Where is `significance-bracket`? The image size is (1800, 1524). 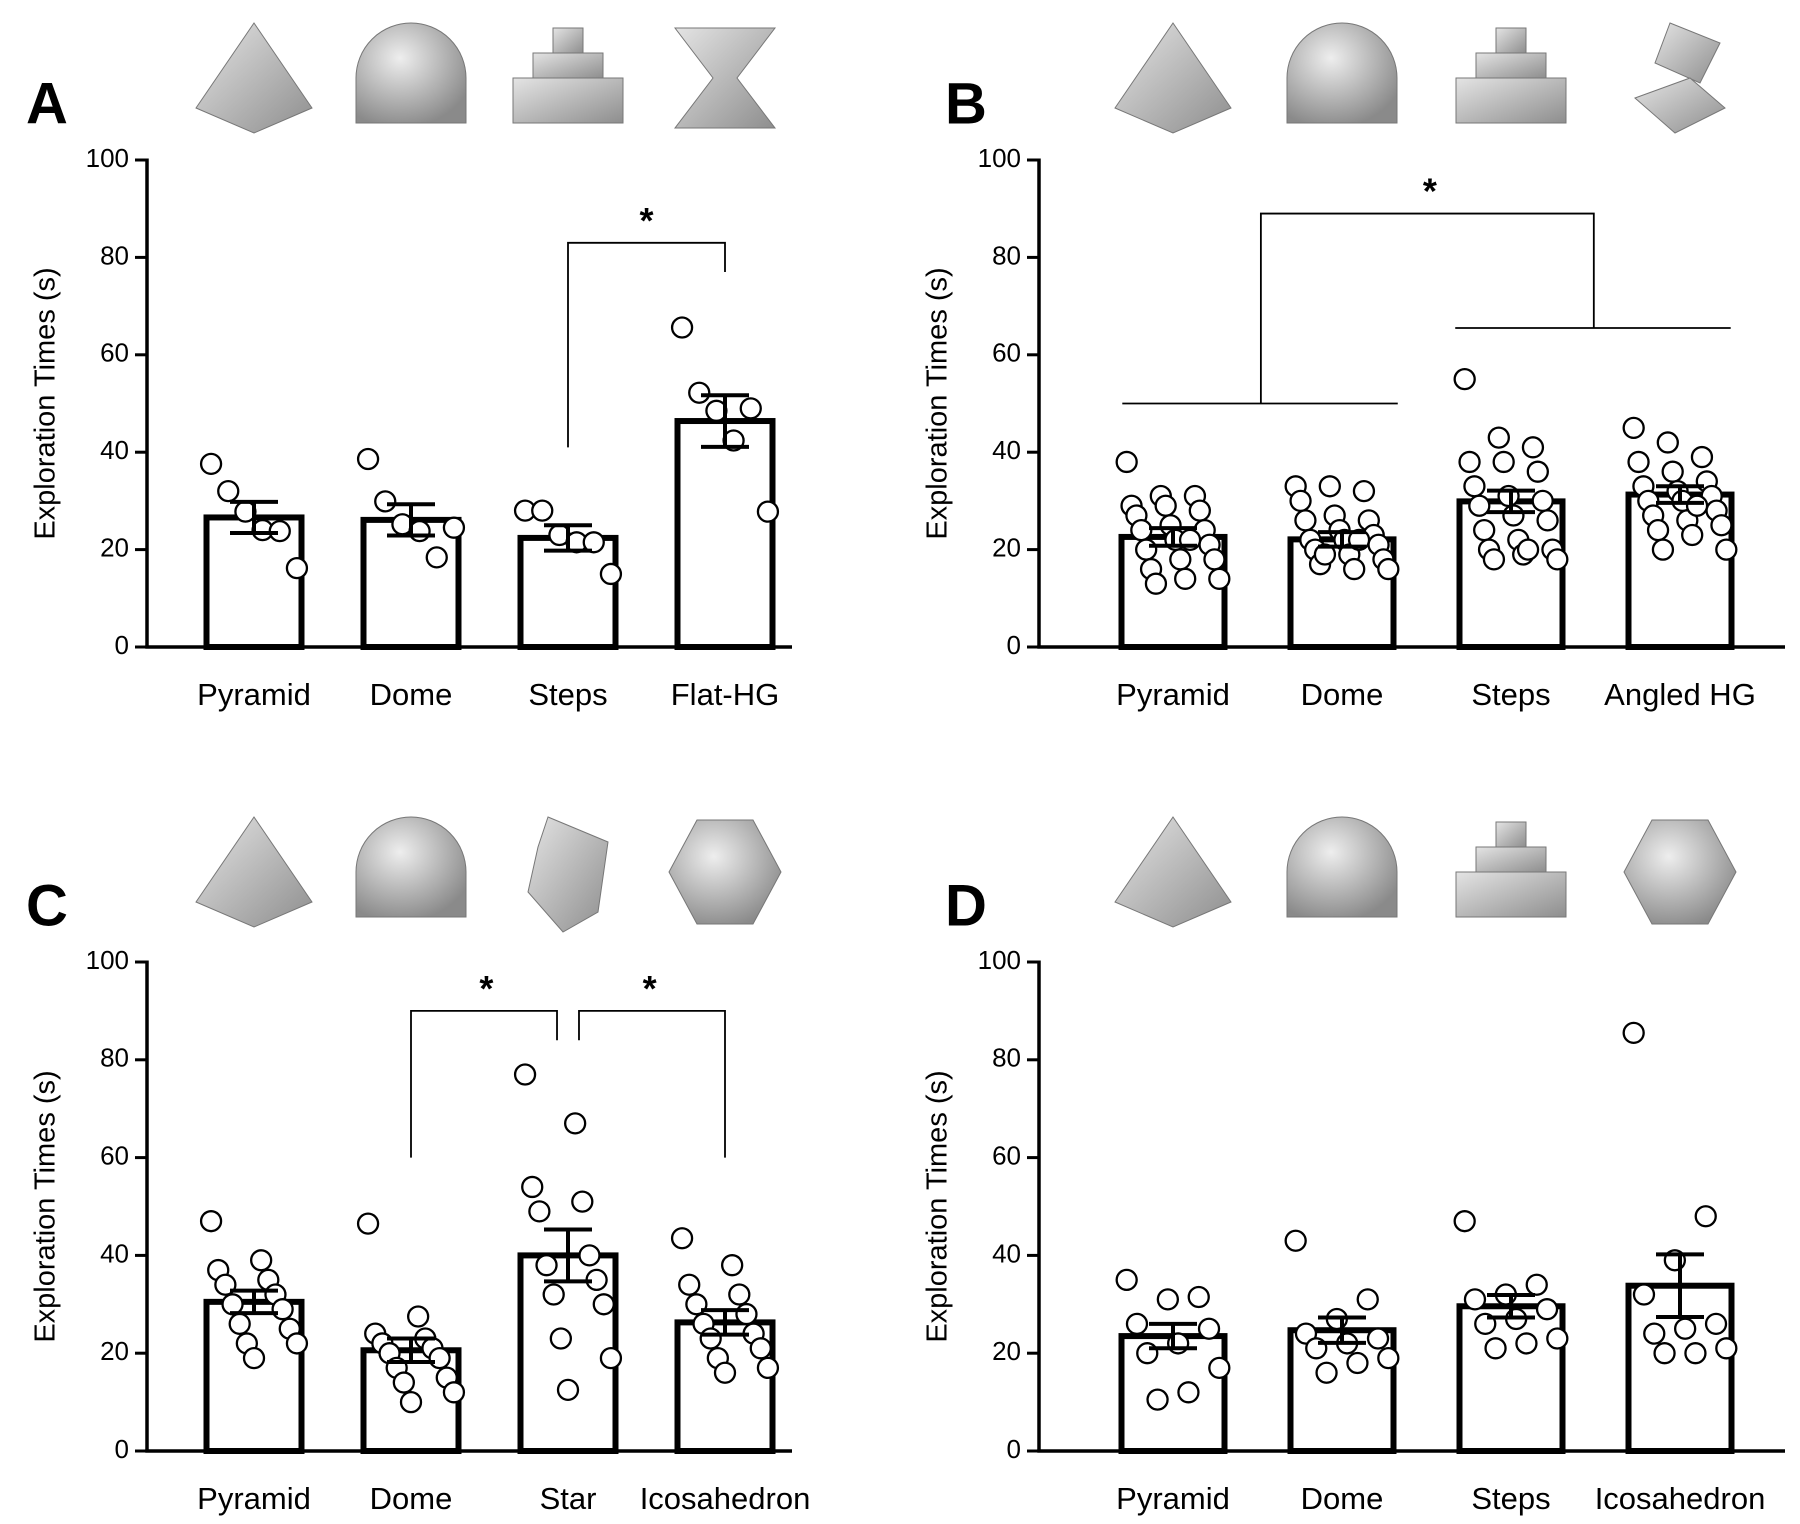
significance-bracket is located at coordinates (484, 1084).